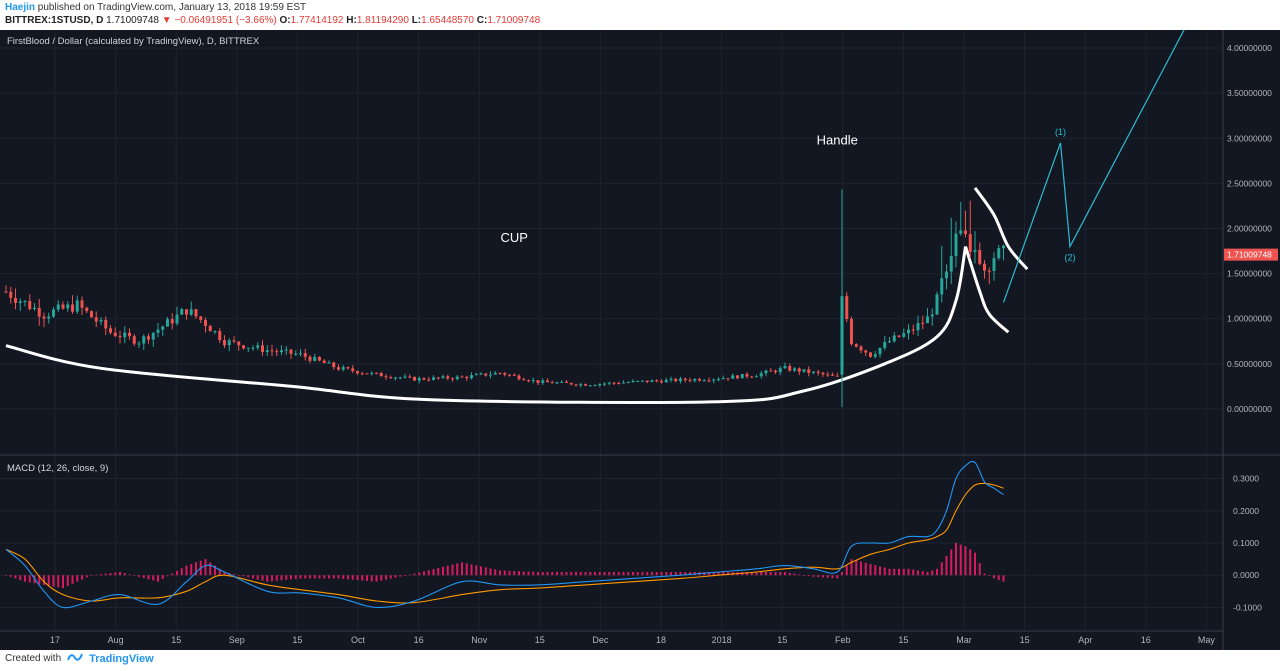  Describe the element at coordinates (121, 658) in the screenshot. I see `tradingview-brand: TradingView` at that location.